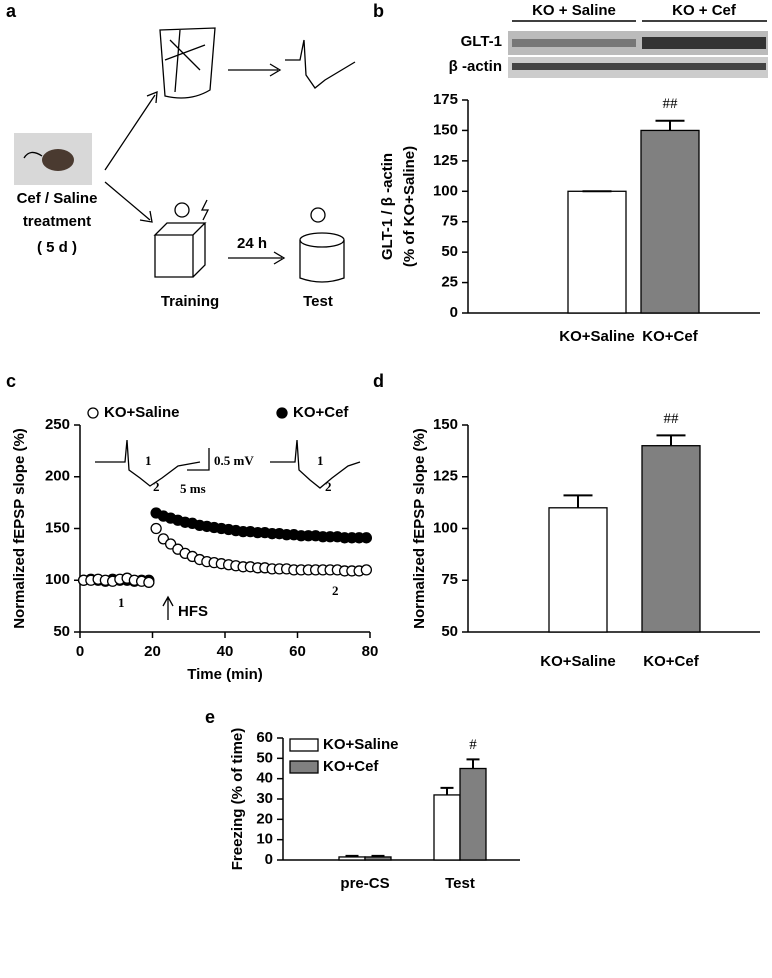 This screenshot has width=772, height=978. I want to click on x-tick-label: 60, so click(297, 651).